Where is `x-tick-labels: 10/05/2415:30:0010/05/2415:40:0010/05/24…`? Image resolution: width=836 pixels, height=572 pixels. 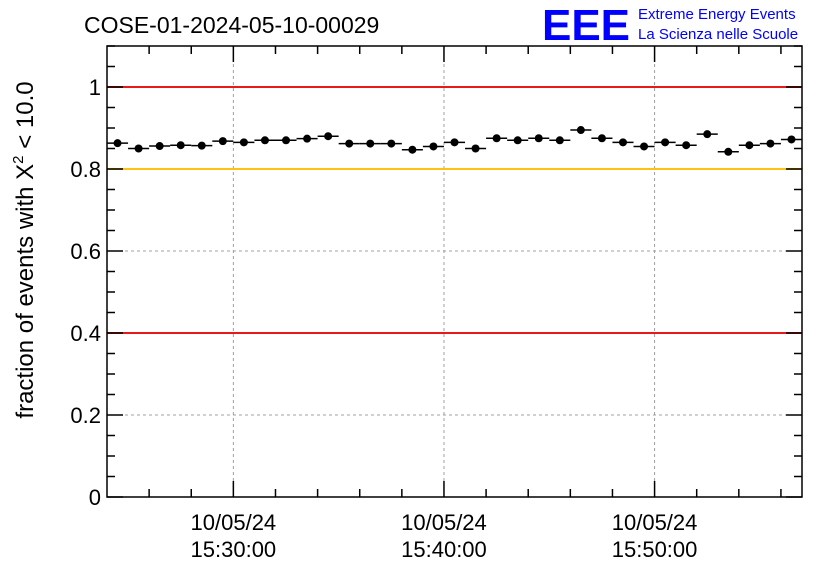
x-tick-labels: 10/05/2415:30:0010/05/2415:40:0010/05/24… is located at coordinates (444, 536).